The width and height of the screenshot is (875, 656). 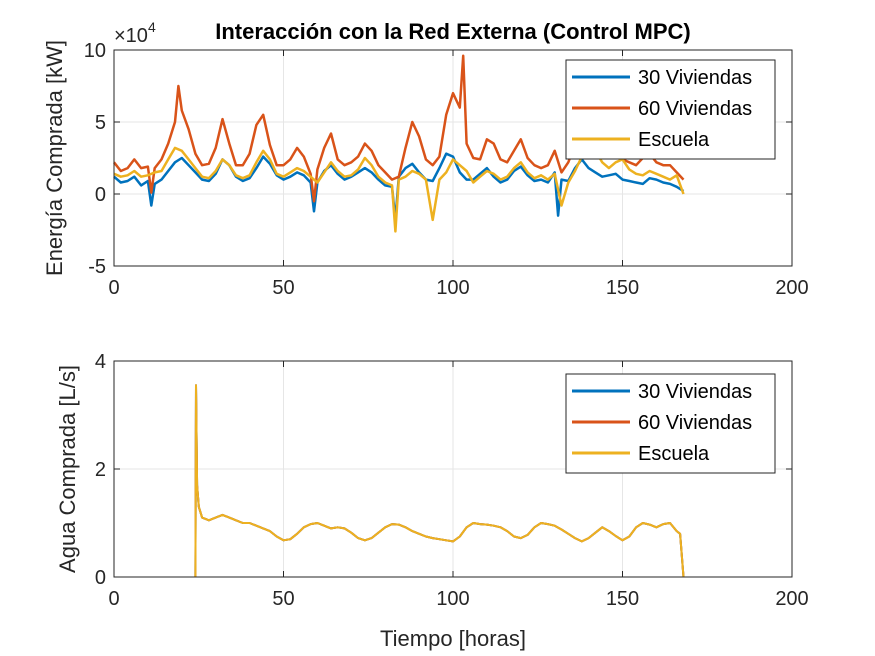 What do you see at coordinates (695, 78) in the screenshot?
I see `energy-legend-label-1: 30 Viviendas` at bounding box center [695, 78].